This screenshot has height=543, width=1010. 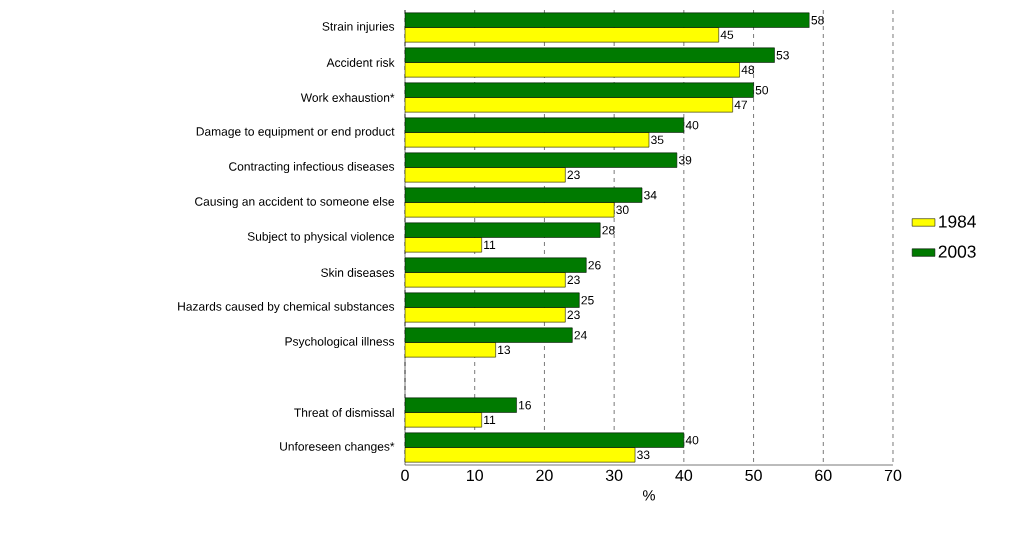 What do you see at coordinates (657, 140) in the screenshot?
I see `data-label: 35` at bounding box center [657, 140].